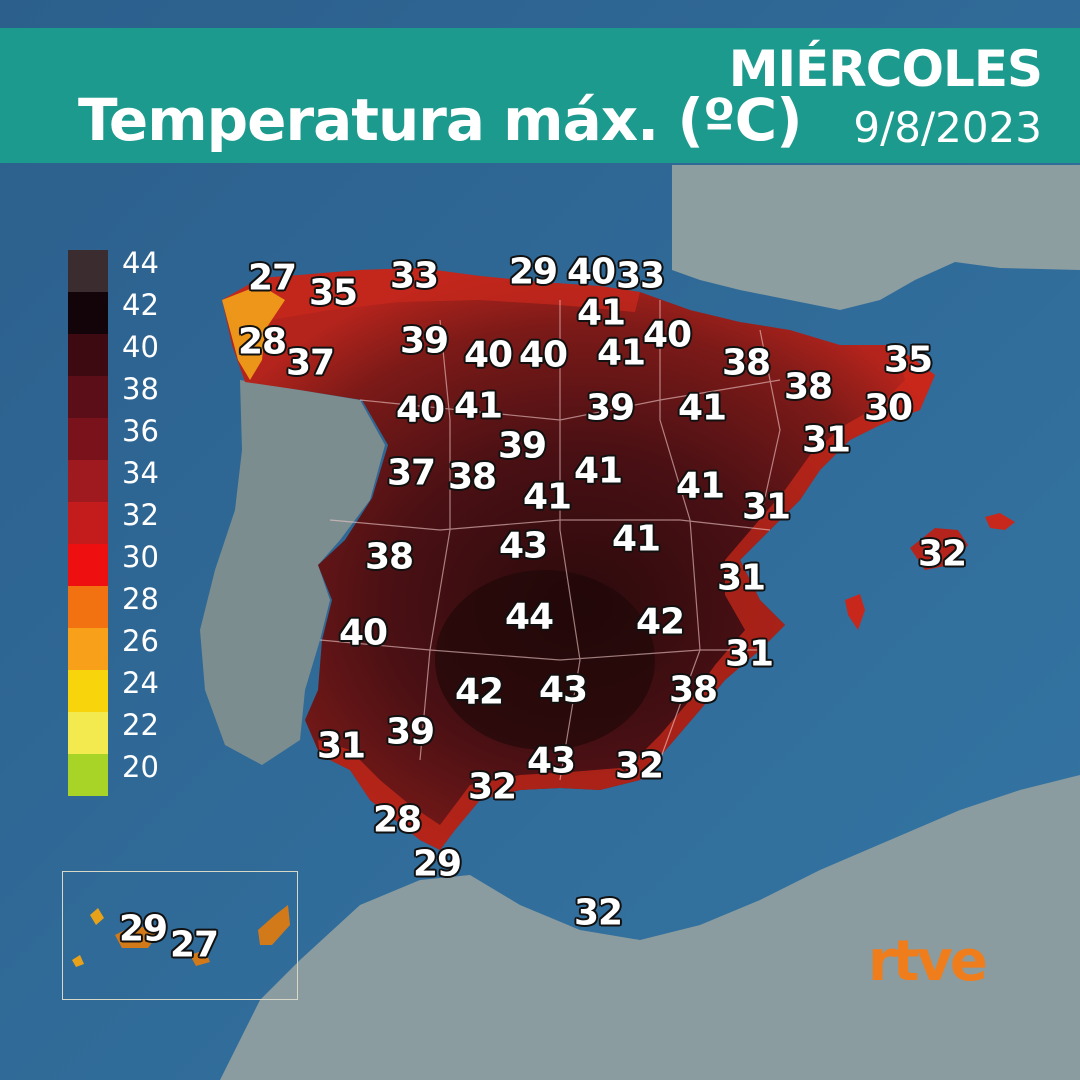  Describe the element at coordinates (749, 654) in the screenshot. I see `temp-alicante: 31` at that location.